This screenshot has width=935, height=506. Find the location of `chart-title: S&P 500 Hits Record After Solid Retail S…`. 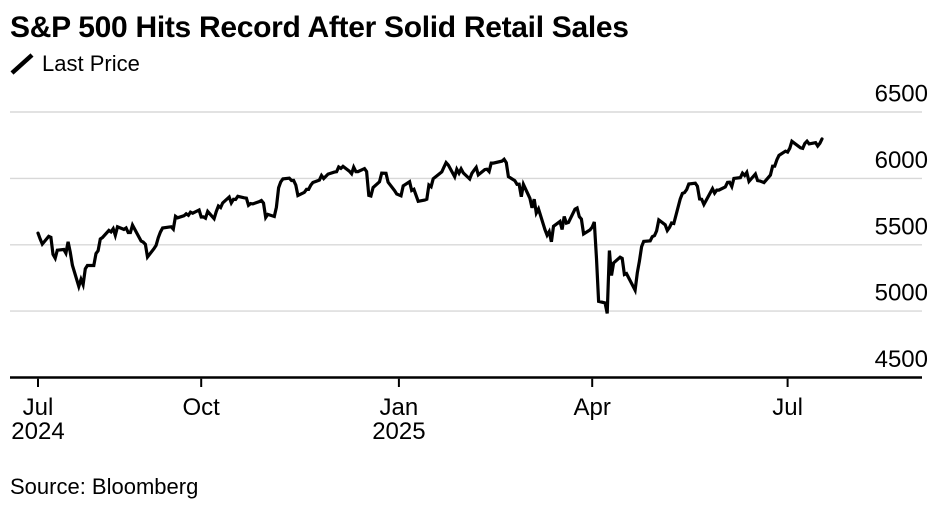

chart-title: S&P 500 Hits Record After Solid Retail S… is located at coordinates (319, 27).